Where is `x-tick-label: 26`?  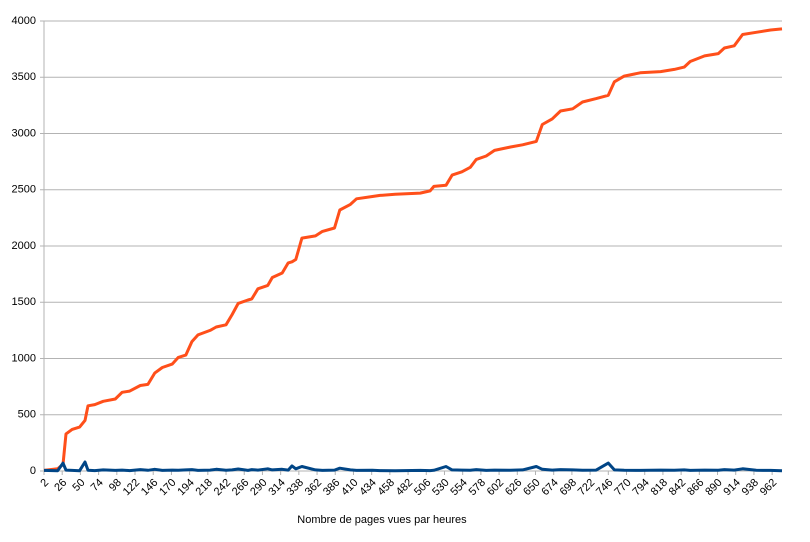
x-tick-label: 26 is located at coordinates (60, 485).